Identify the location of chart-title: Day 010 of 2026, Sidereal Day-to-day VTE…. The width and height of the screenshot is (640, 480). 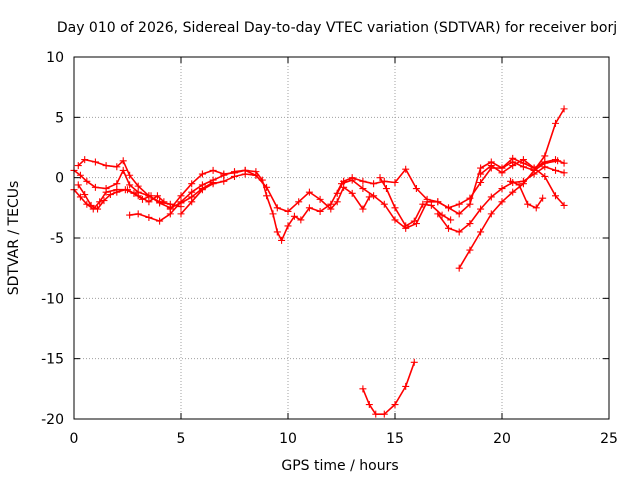
(337, 28).